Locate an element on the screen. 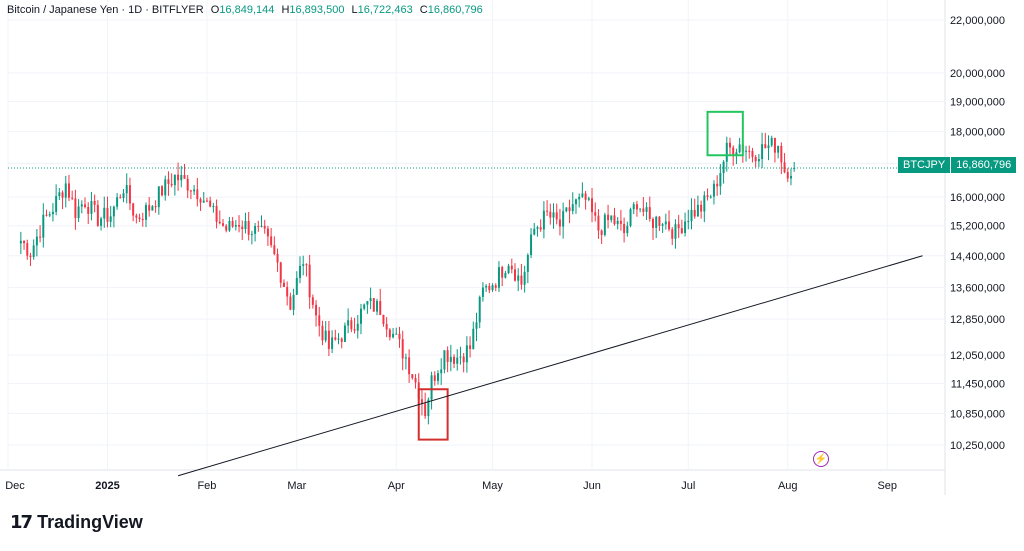  time-axis: Dec 2025 Feb Mar Apr May Jun Jul Aug Sep is located at coordinates (451, 486).